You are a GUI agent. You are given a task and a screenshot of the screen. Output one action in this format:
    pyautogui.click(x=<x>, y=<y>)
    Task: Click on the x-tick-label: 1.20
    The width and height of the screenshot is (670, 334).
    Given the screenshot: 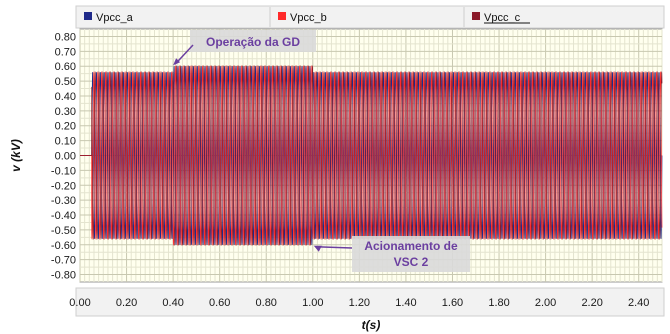 What is the action you would take?
    pyautogui.click(x=359, y=303)
    